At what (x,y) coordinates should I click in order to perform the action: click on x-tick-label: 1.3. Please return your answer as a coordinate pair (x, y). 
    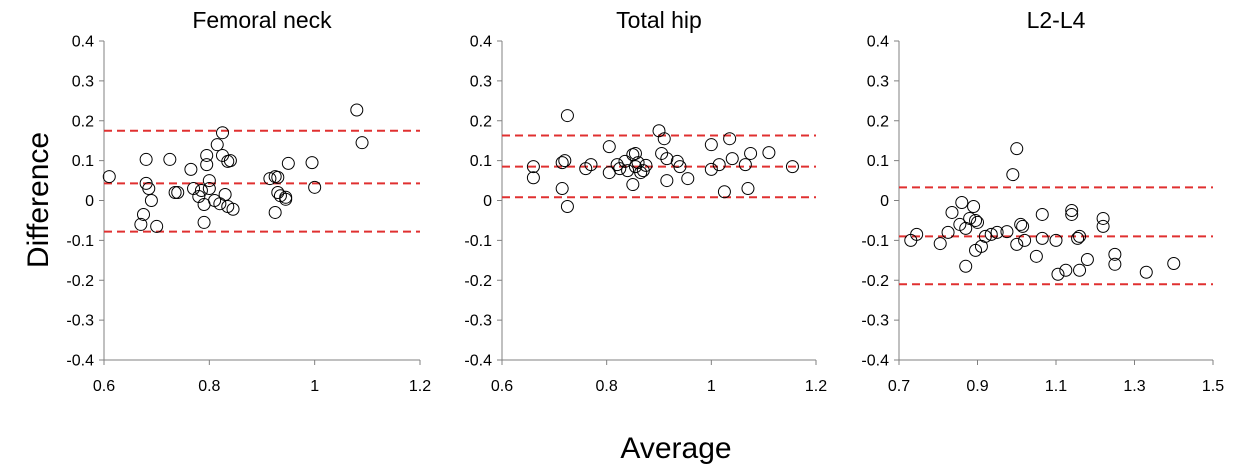
    Looking at the image, I should click on (1134, 386).